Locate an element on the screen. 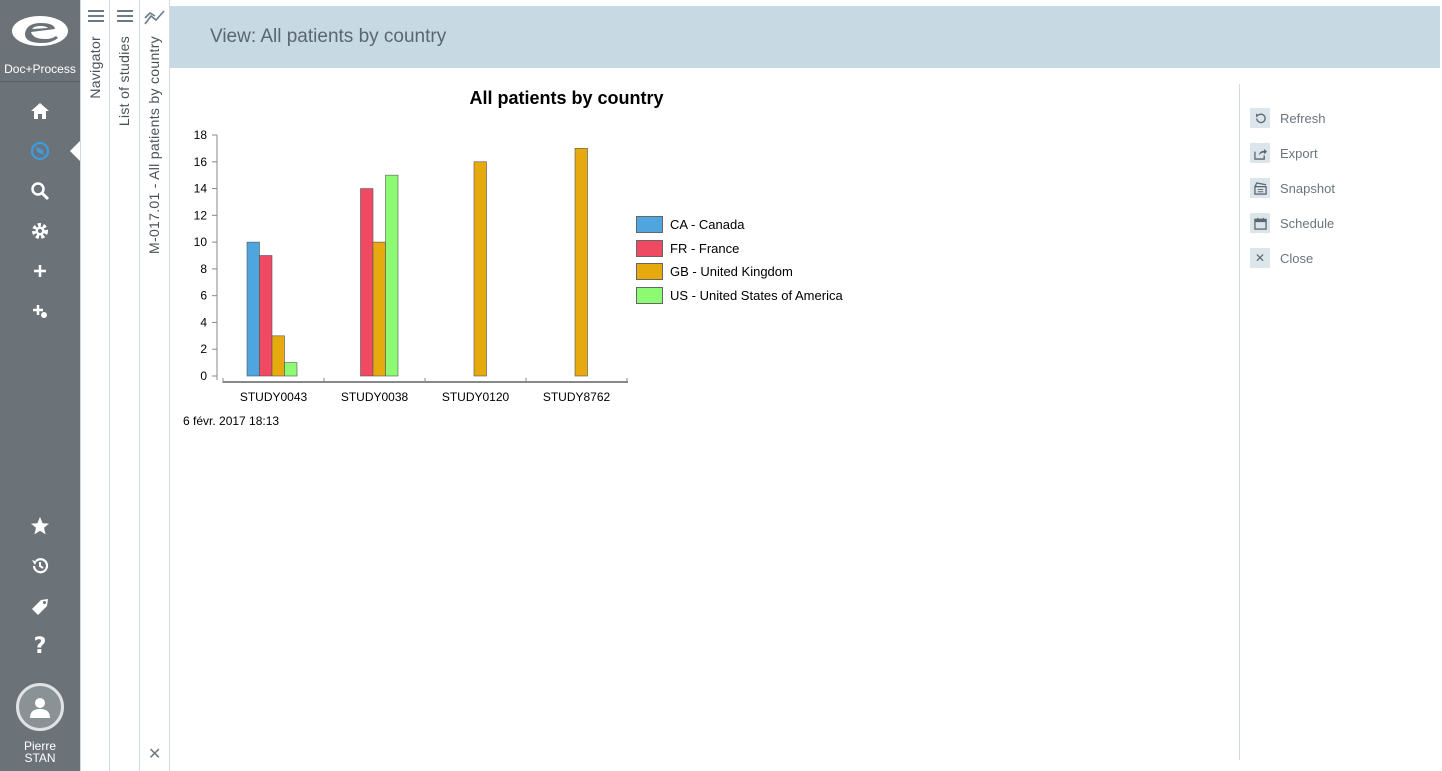 The height and width of the screenshot is (771, 1442). close-button: ✕ Close is located at coordinates (1281, 258).